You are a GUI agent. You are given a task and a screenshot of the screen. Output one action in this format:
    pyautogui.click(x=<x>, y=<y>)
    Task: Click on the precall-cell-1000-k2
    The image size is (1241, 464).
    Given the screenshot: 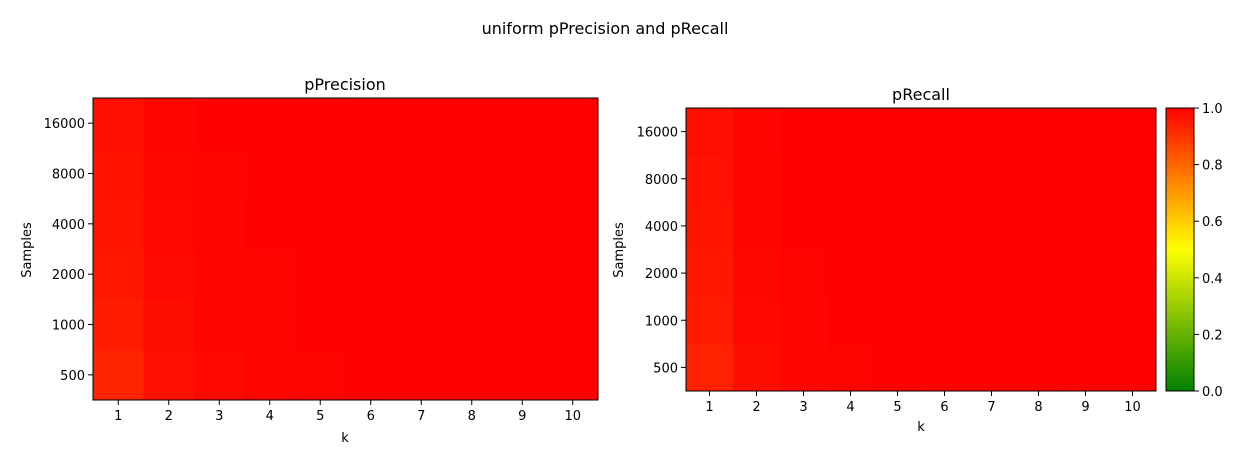 What is the action you would take?
    pyautogui.click(x=757, y=320)
    